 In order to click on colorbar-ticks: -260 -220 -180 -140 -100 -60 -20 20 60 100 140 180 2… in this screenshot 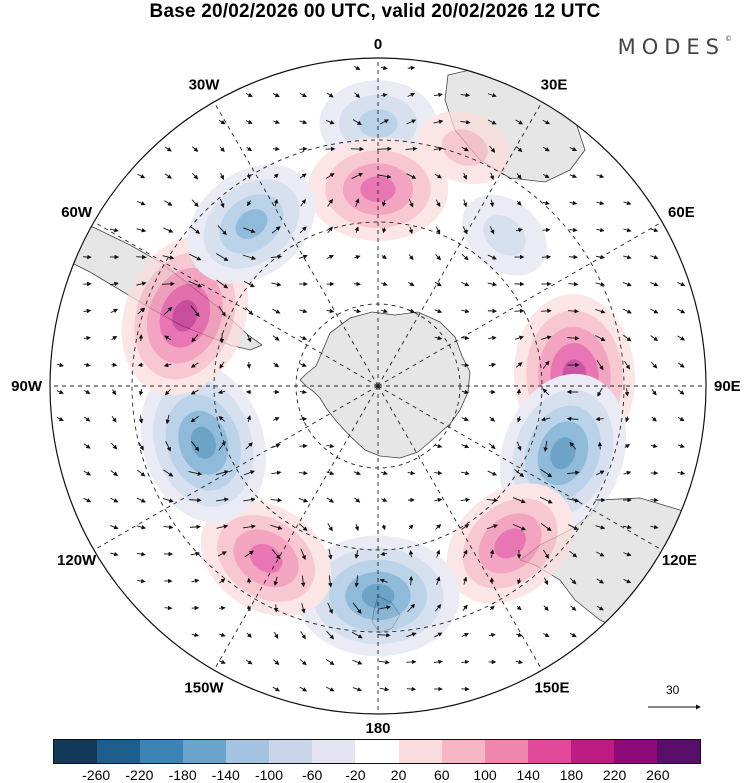, I will do `click(375, 775)`.